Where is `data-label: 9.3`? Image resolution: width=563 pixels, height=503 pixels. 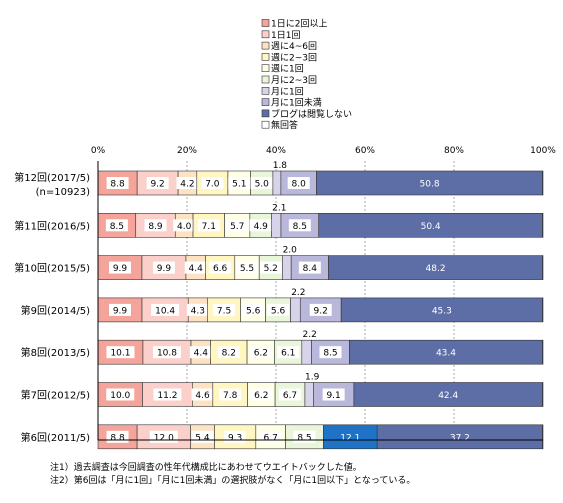 data-label: 9.3 is located at coordinates (235, 438).